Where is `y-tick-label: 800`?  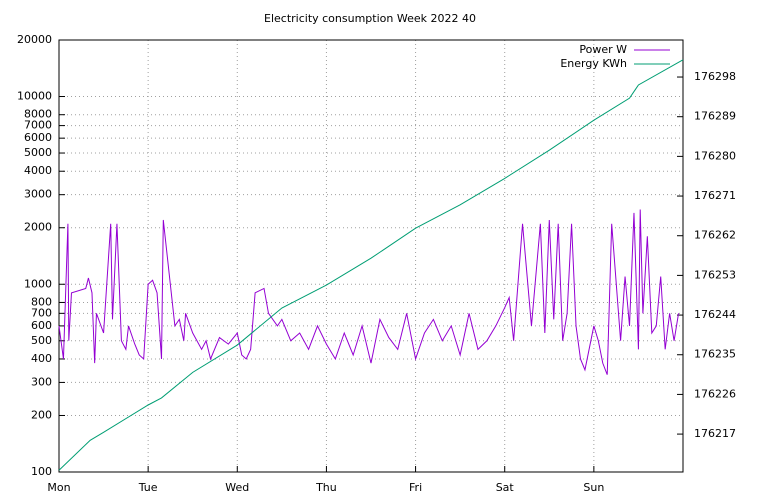
y-tick-label: 800 is located at coordinates (41, 301).